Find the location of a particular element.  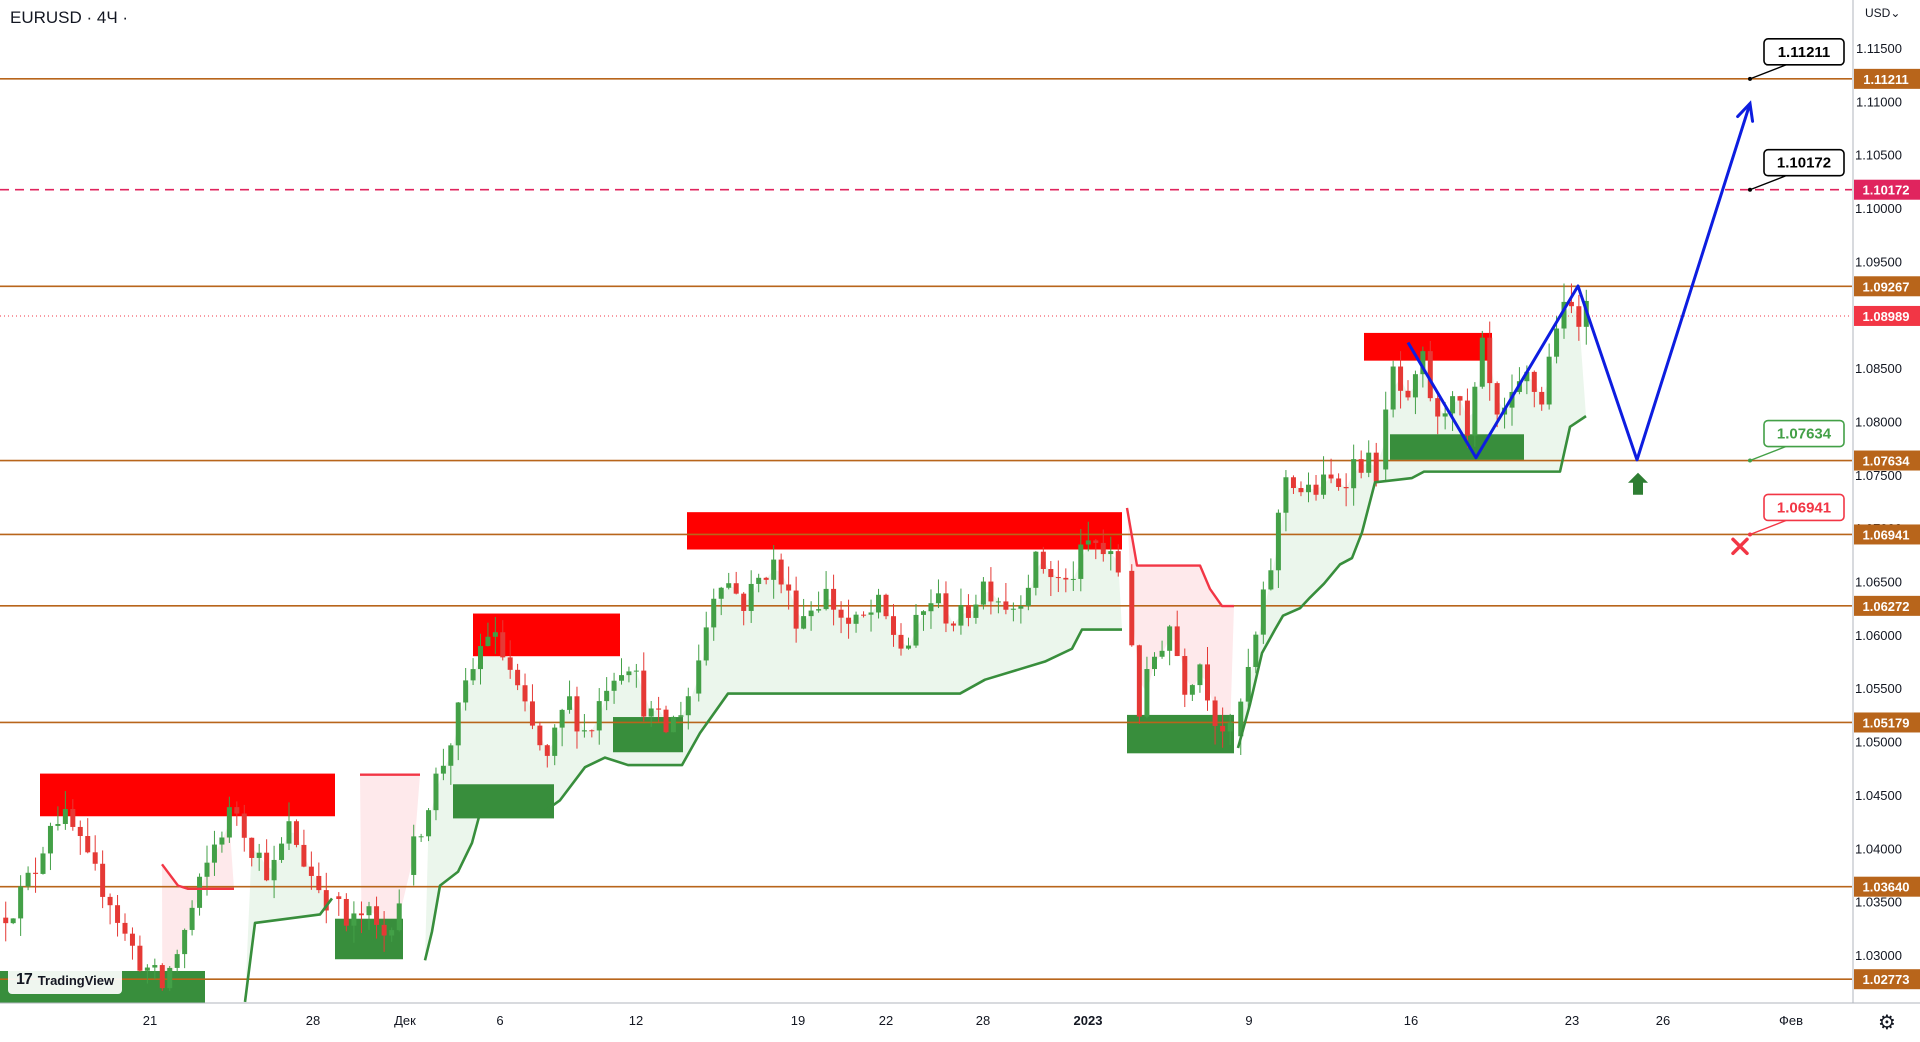

gear-icon: ⚙ is located at coordinates (1887, 1023).